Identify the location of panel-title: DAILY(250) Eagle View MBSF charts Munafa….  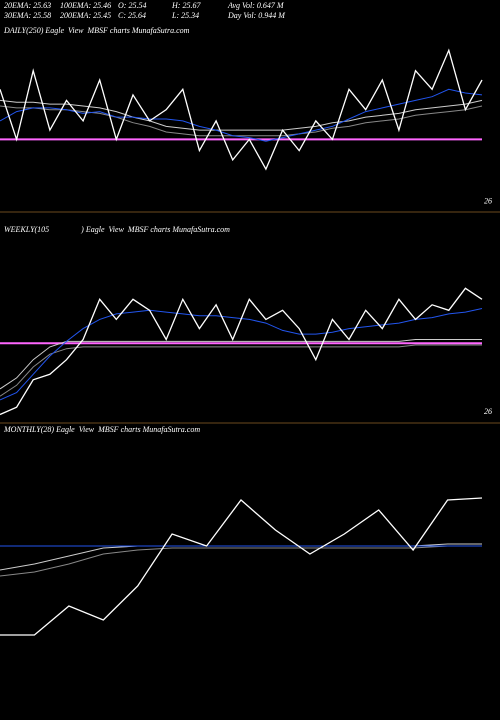
(96, 30).